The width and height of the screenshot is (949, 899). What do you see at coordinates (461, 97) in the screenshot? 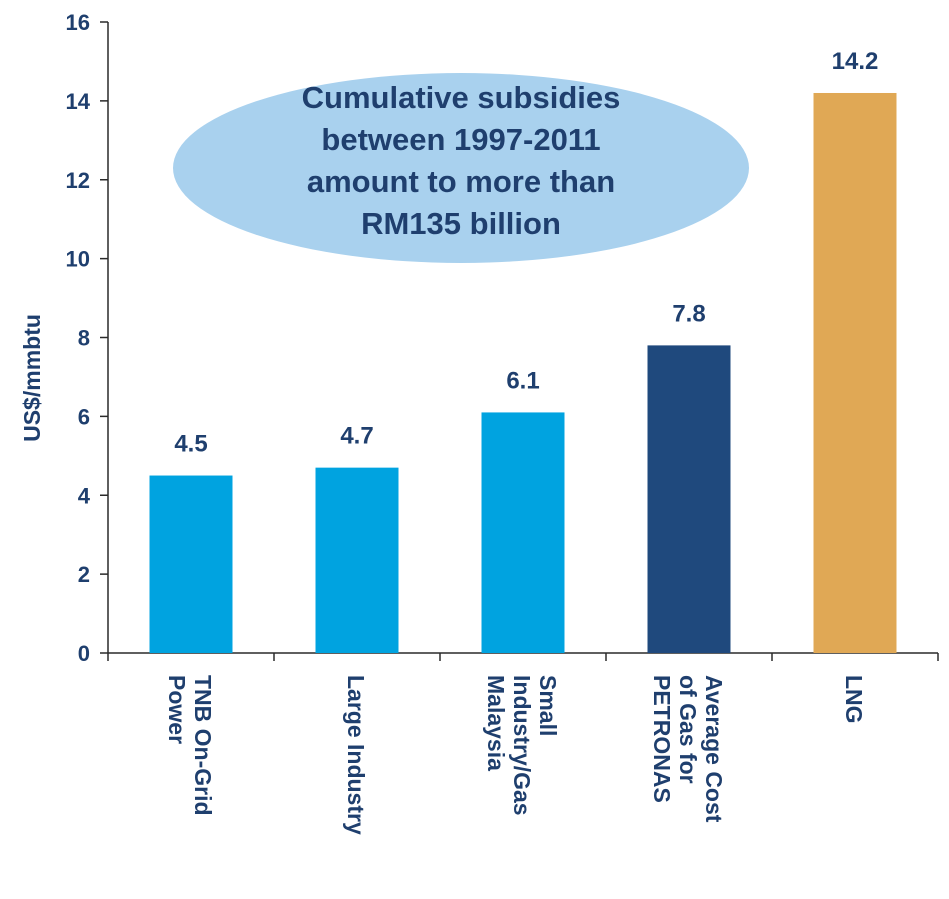
I see `callout-line-1: Cumulative subsidies` at bounding box center [461, 97].